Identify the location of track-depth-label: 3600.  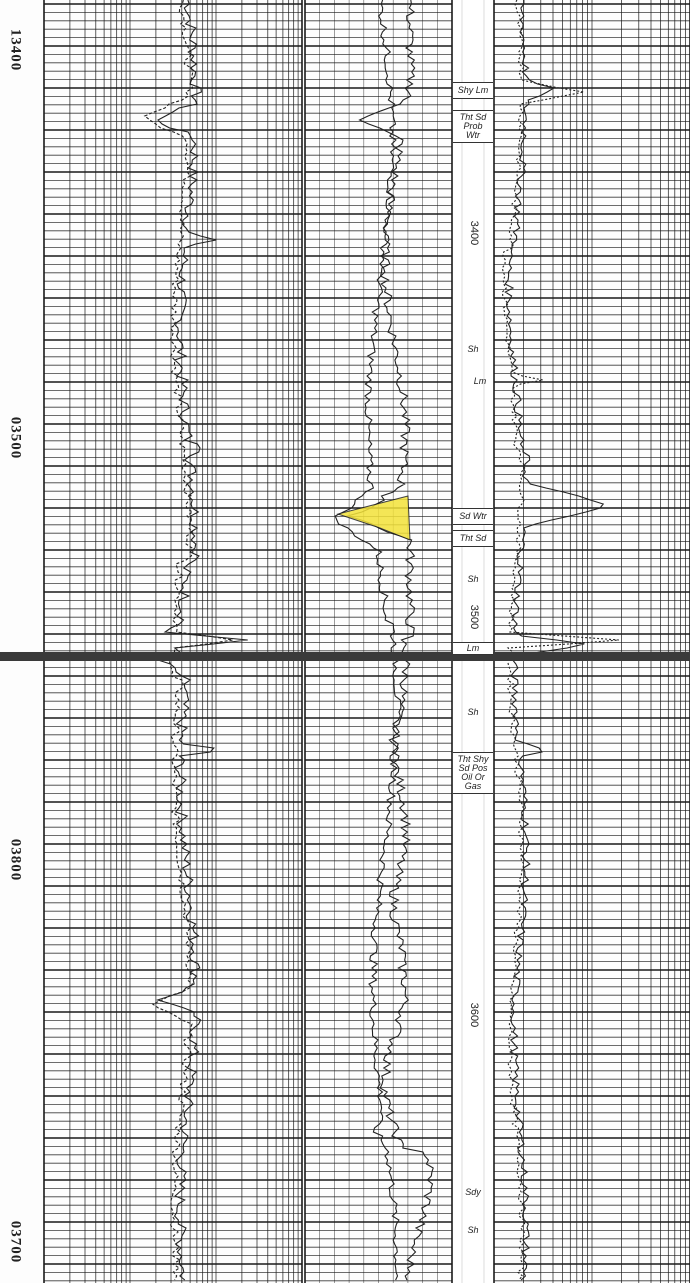
(474, 1015).